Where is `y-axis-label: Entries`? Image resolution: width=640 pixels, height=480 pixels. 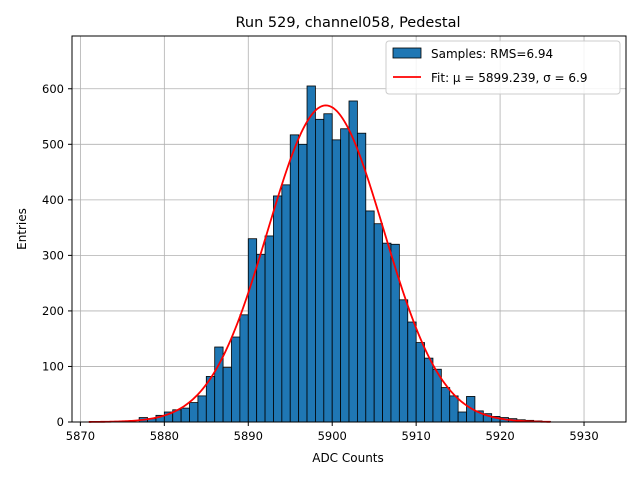 y-axis-label: Entries is located at coordinates (22, 229).